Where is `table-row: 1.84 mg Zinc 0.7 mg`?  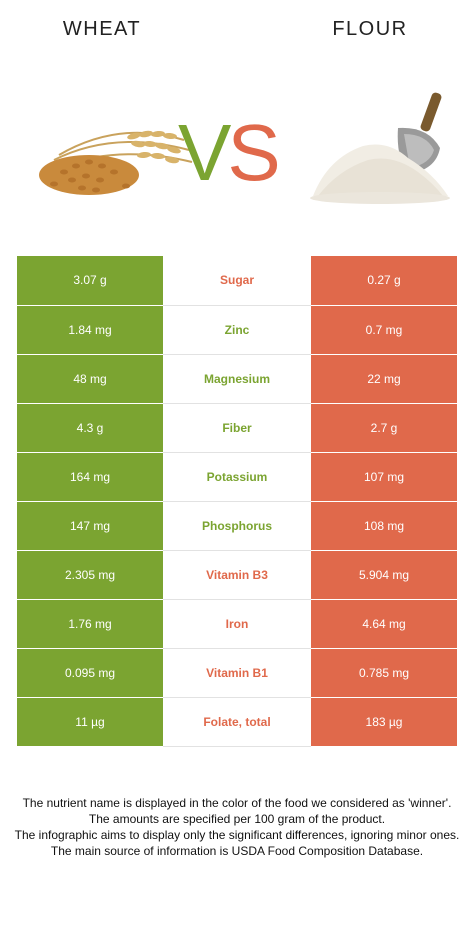 table-row: 1.84 mg Zinc 0.7 mg is located at coordinates (237, 330).